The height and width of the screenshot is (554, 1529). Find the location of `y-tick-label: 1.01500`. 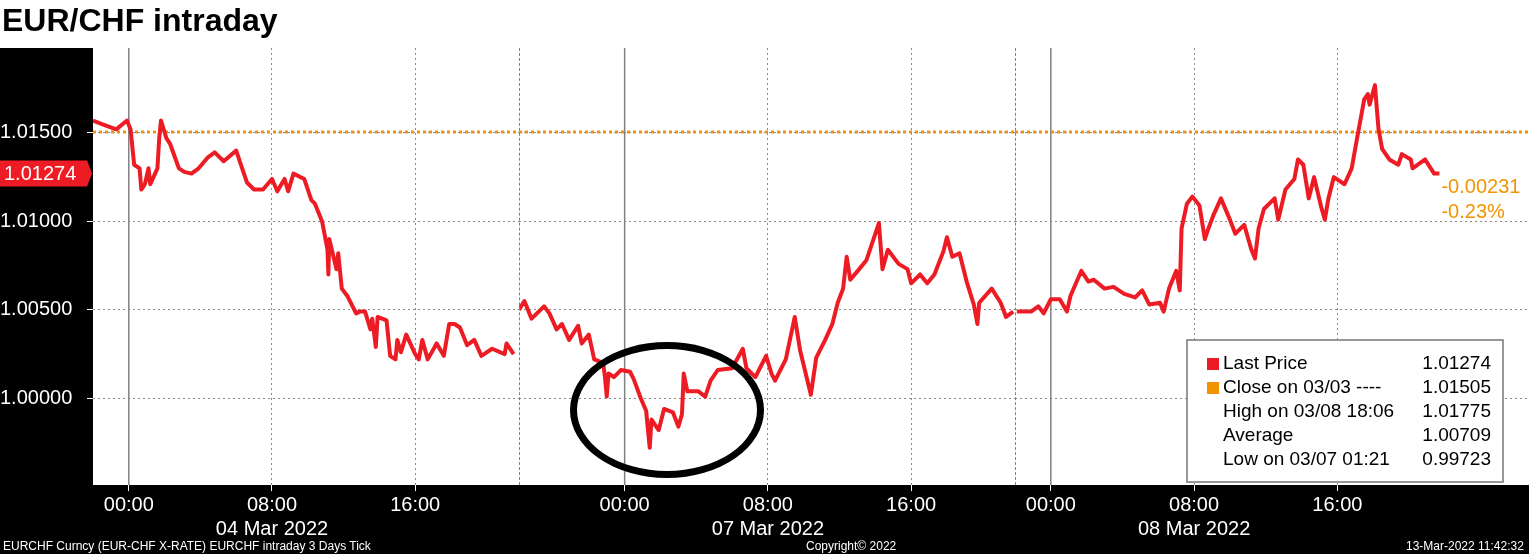

y-tick-label: 1.01500 is located at coordinates (36, 131).